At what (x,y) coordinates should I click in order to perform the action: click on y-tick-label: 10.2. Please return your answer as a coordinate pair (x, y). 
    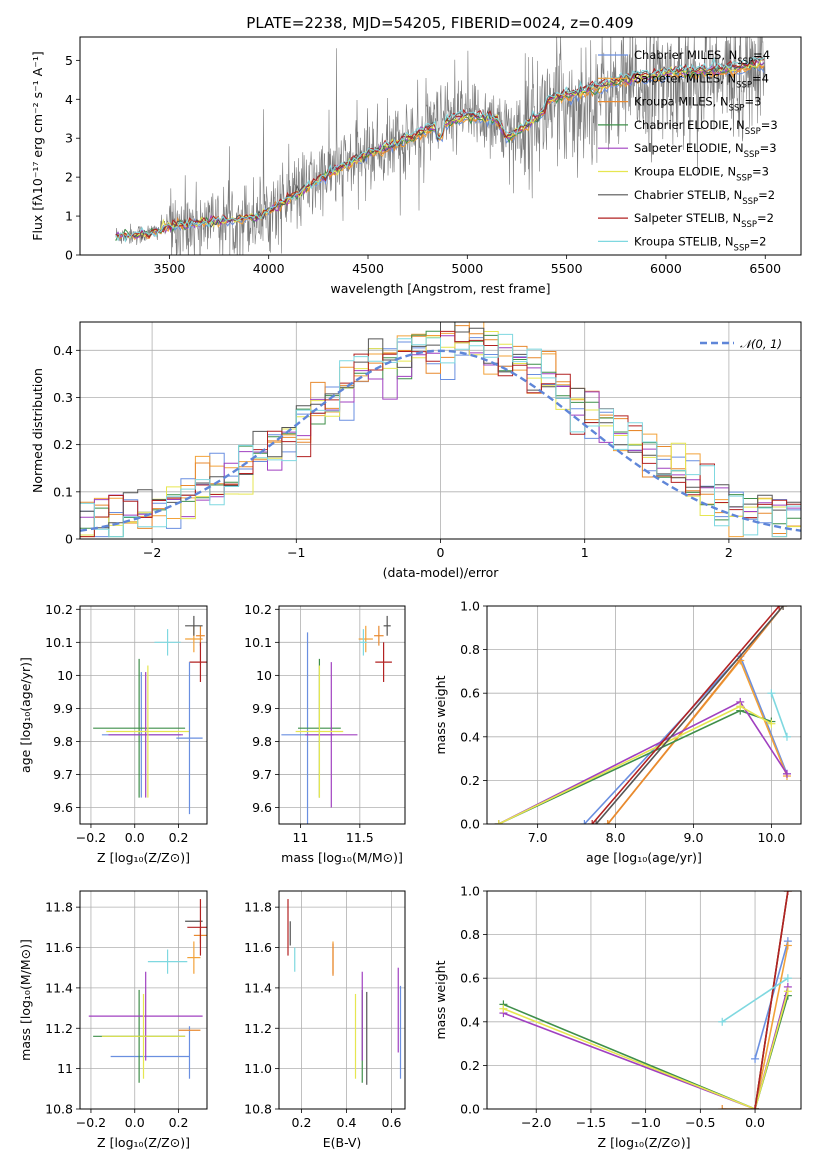
    Looking at the image, I should click on (258, 609).